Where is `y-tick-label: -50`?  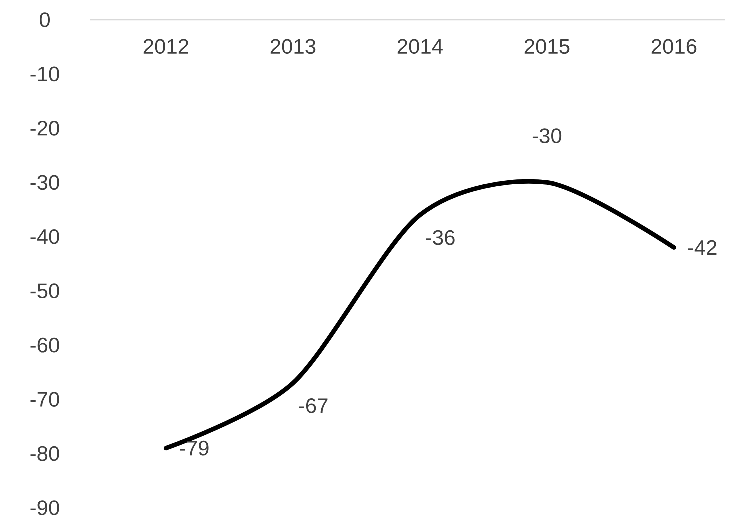 y-tick-label: -50 is located at coordinates (45, 291).